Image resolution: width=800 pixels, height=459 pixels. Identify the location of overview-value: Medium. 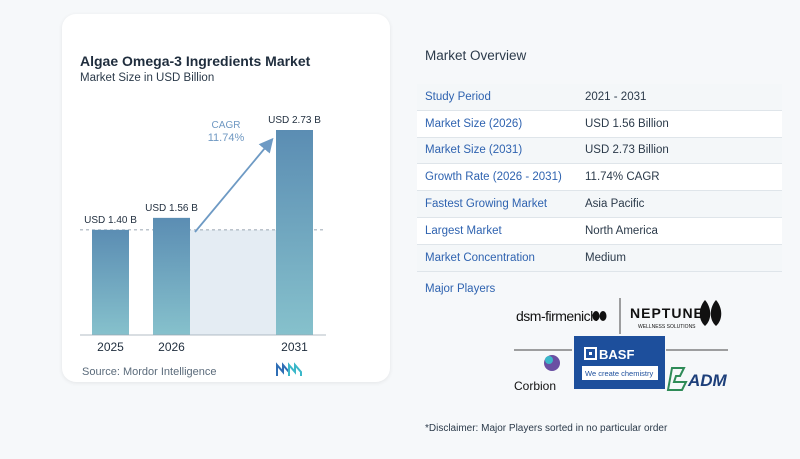
(605, 257).